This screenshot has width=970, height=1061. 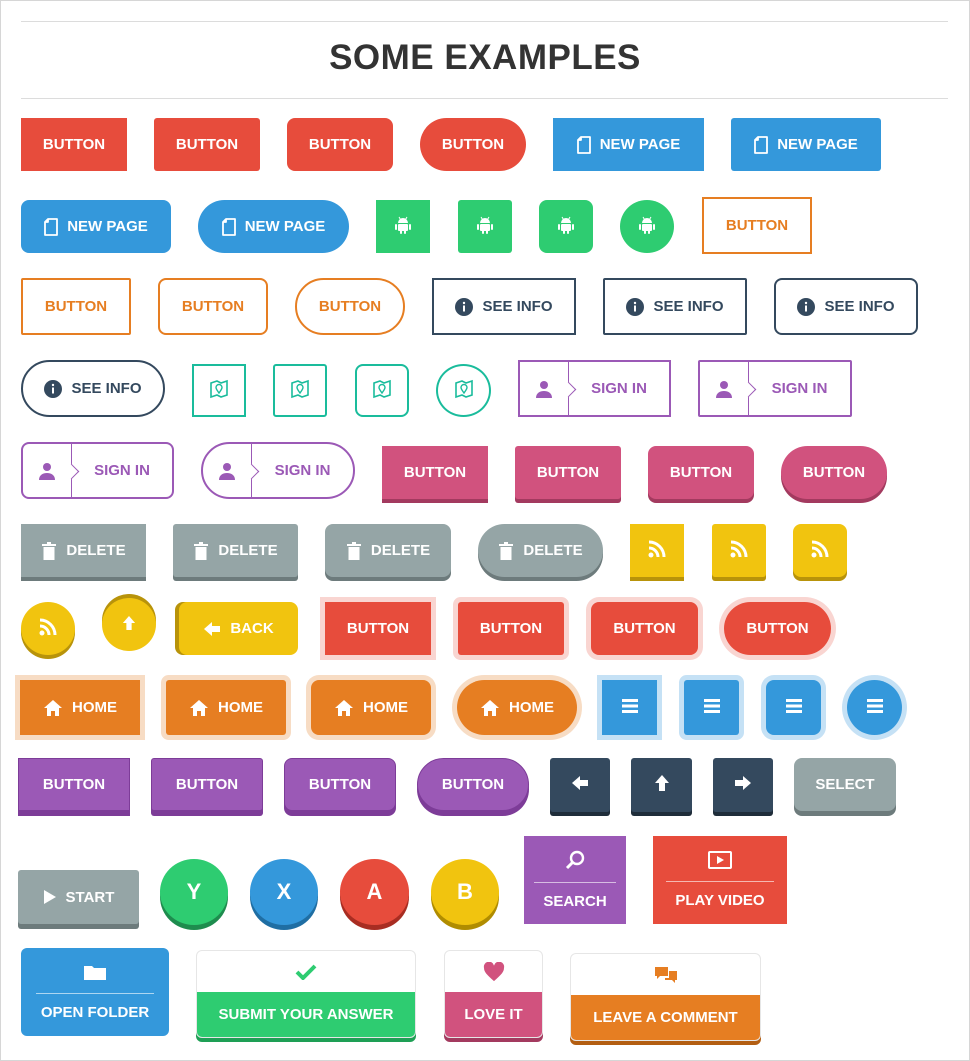 I want to click on button-pink-rounded: BUTTON, so click(x=701, y=472).